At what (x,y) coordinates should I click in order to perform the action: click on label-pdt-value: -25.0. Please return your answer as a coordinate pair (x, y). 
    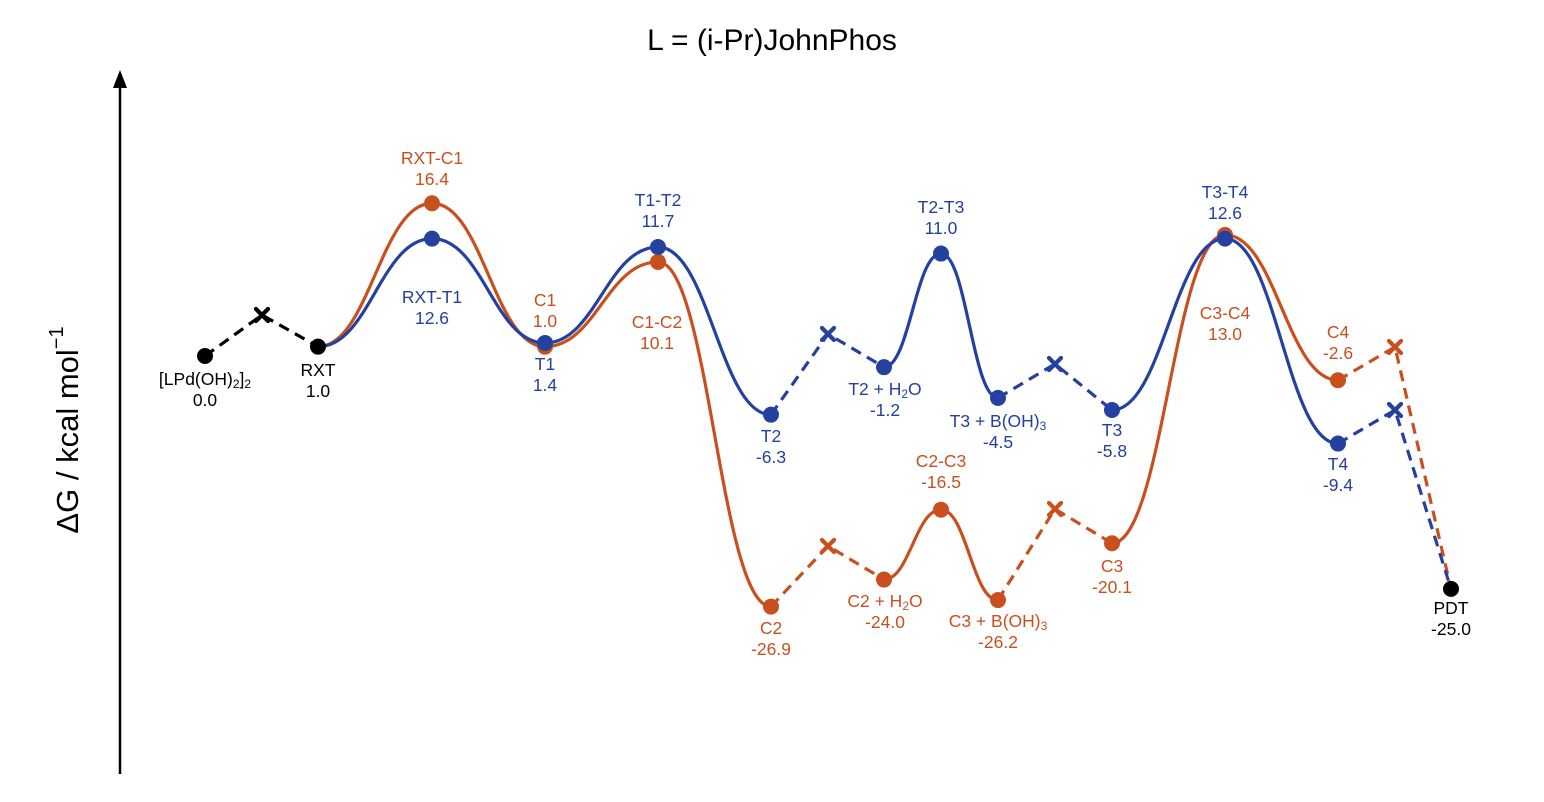
    Looking at the image, I should click on (1451, 629).